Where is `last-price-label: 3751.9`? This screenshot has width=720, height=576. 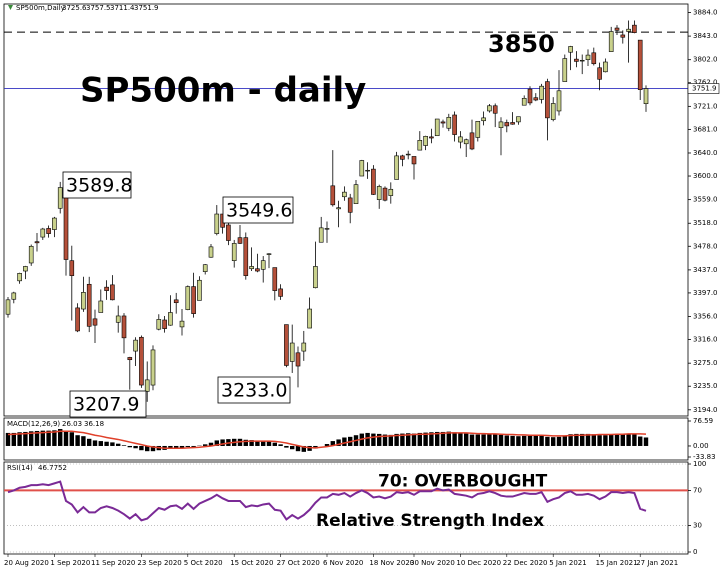
last-price-label: 3751.9 is located at coordinates (704, 89).